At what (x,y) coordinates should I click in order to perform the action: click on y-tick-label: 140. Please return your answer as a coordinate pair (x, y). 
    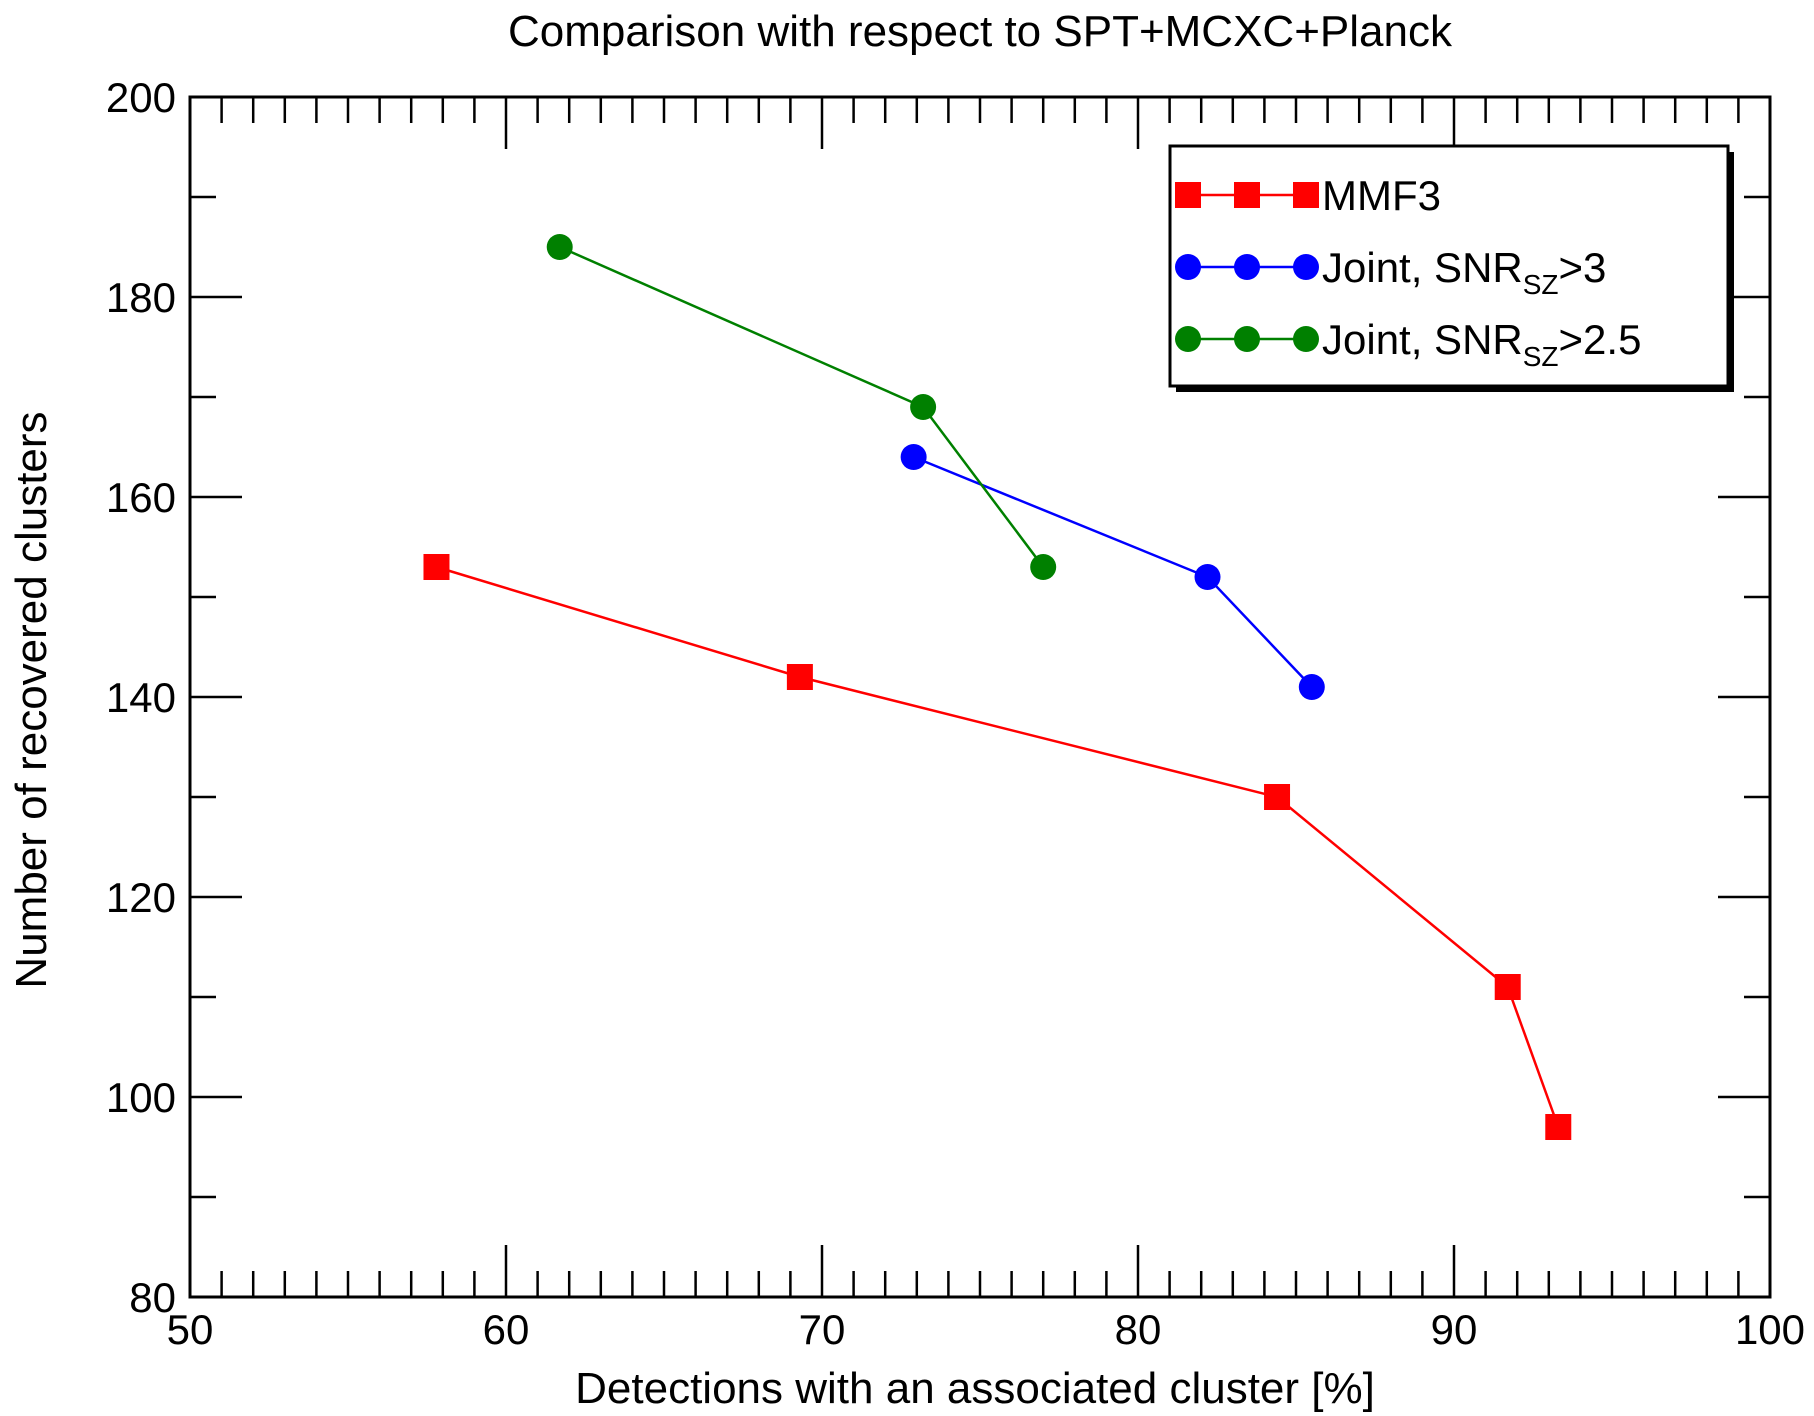
    Looking at the image, I should click on (141, 697).